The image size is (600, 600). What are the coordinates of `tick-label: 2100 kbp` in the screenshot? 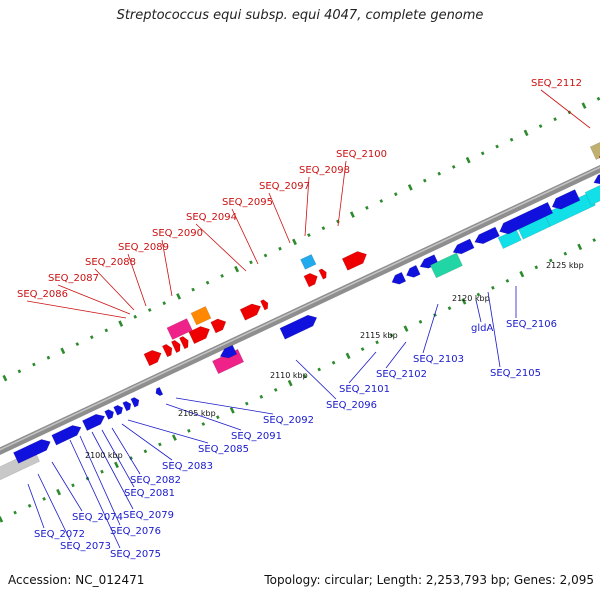 It's located at (104, 455).